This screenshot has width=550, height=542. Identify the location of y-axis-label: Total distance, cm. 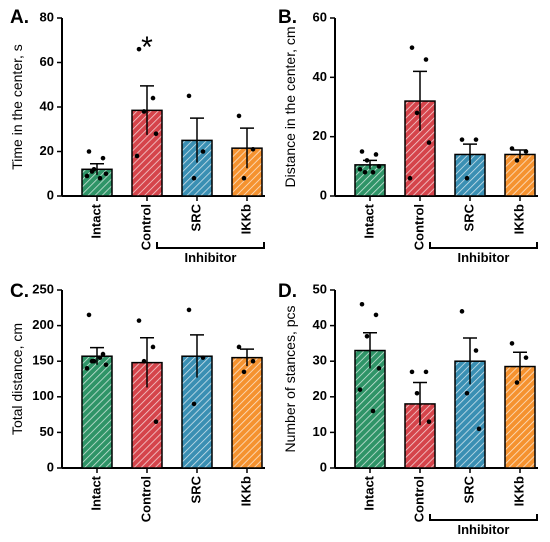
(17, 379).